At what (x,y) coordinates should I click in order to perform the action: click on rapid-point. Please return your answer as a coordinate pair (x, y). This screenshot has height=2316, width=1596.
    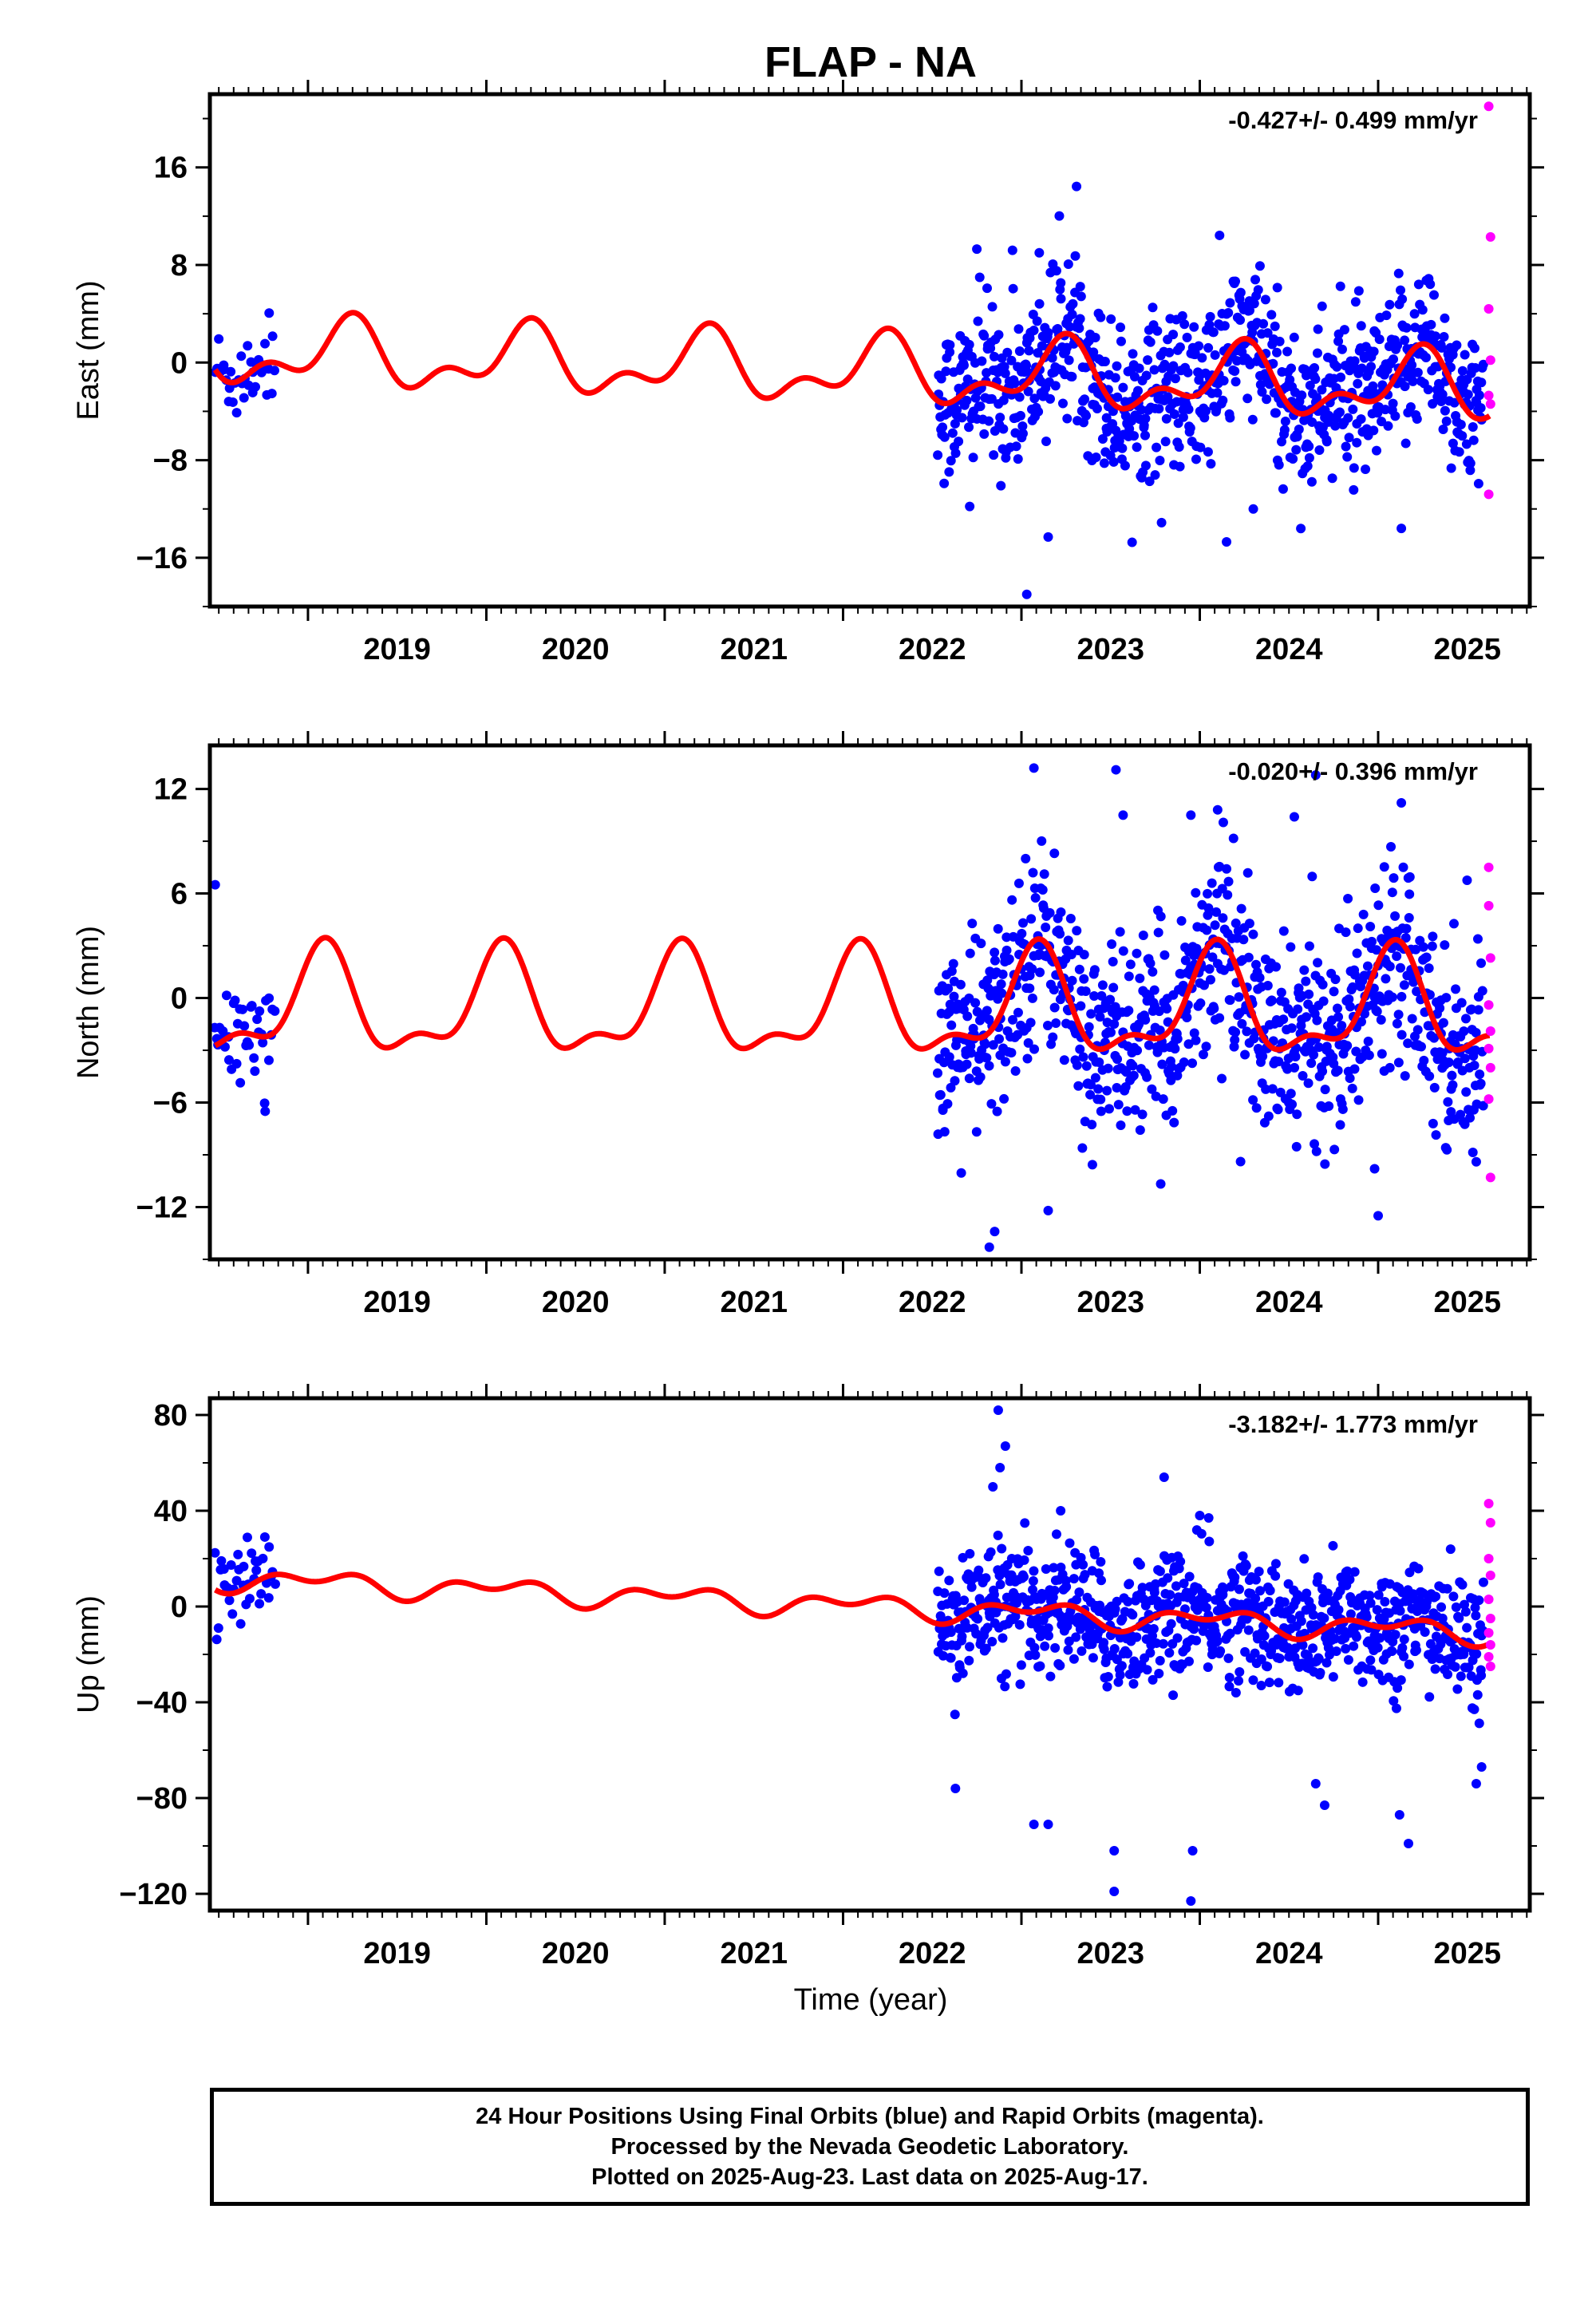
    Looking at the image, I should click on (1488, 1599).